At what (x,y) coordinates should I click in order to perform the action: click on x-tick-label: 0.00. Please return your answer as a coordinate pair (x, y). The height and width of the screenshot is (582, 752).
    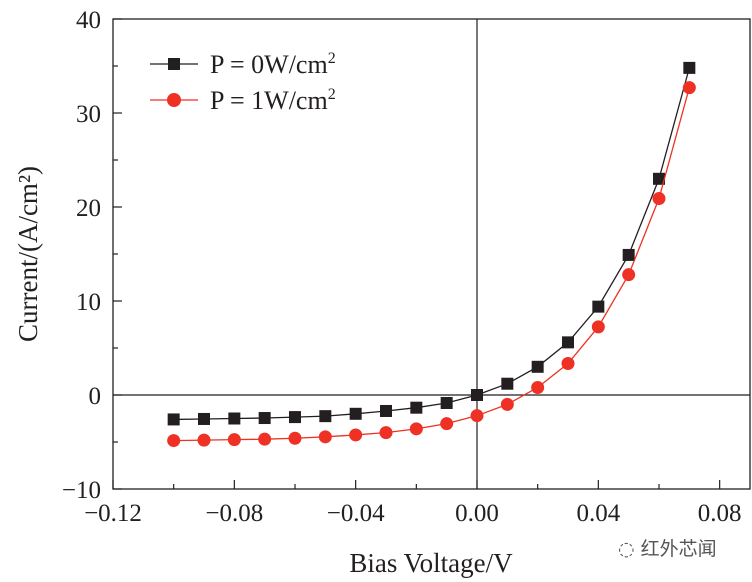
    Looking at the image, I should click on (477, 513).